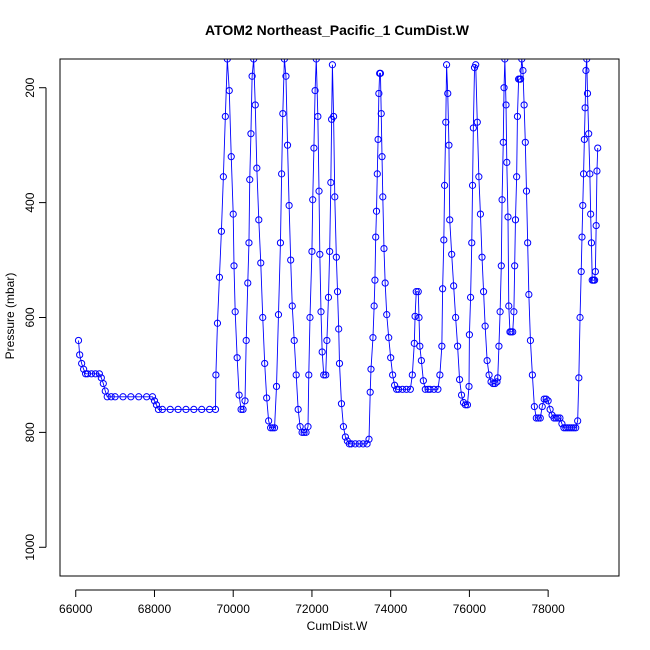  What do you see at coordinates (548, 609) in the screenshot?
I see `x-tick-label: 78000` at bounding box center [548, 609].